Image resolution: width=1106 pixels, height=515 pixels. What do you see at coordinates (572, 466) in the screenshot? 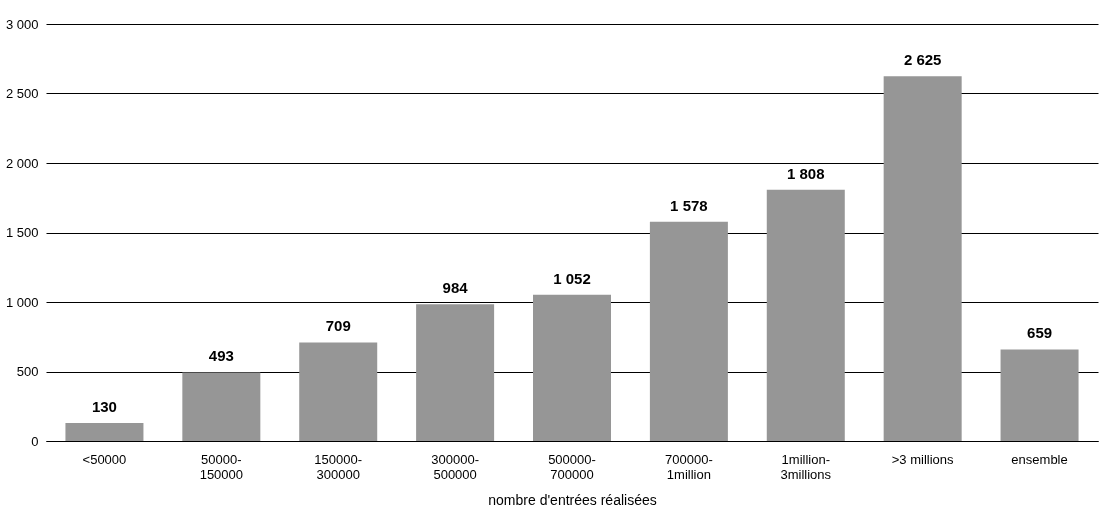
I see `x-tick-label: 500000-700000` at bounding box center [572, 466].